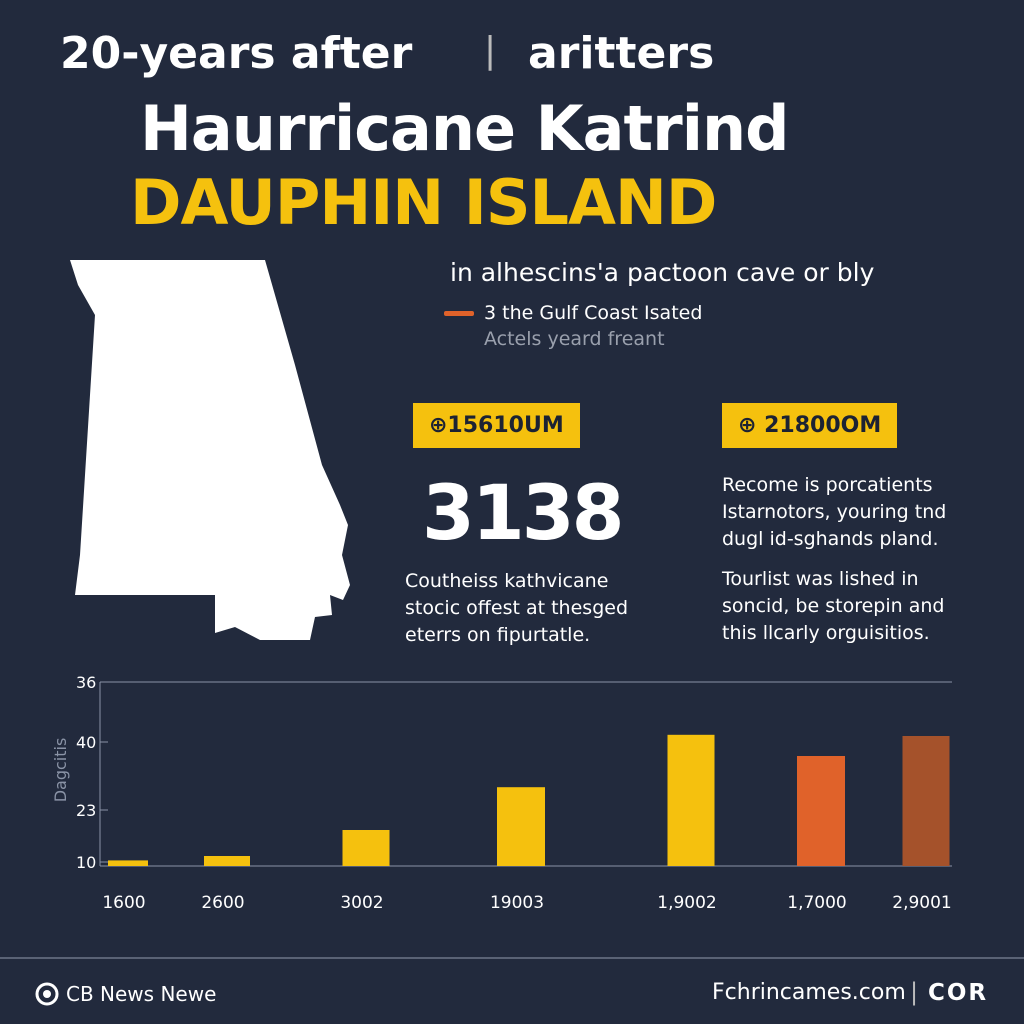 The height and width of the screenshot is (1024, 1024). I want to click on footer-logo, so click(47, 994).